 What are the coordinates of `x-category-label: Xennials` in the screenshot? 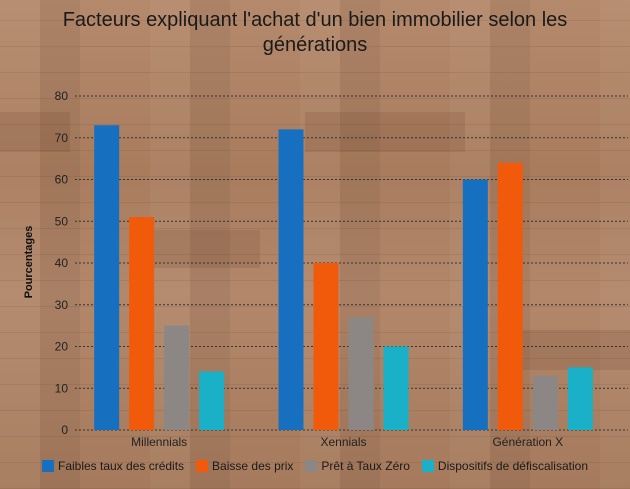 It's located at (343, 442).